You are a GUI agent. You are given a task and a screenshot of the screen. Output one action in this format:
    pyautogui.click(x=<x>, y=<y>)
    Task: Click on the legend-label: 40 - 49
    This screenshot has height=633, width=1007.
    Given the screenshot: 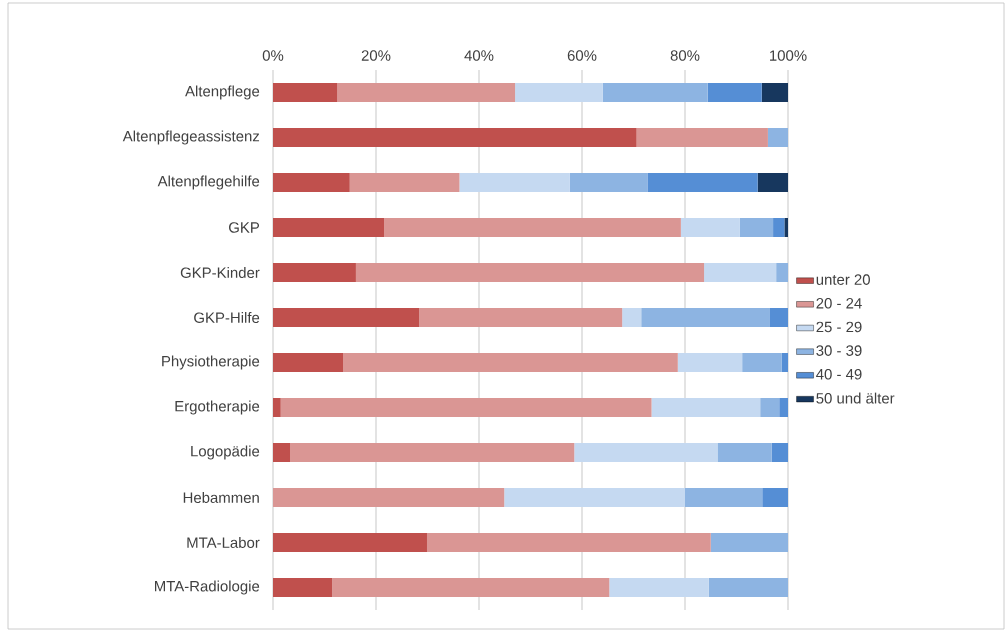 What is the action you would take?
    pyautogui.click(x=839, y=374)
    